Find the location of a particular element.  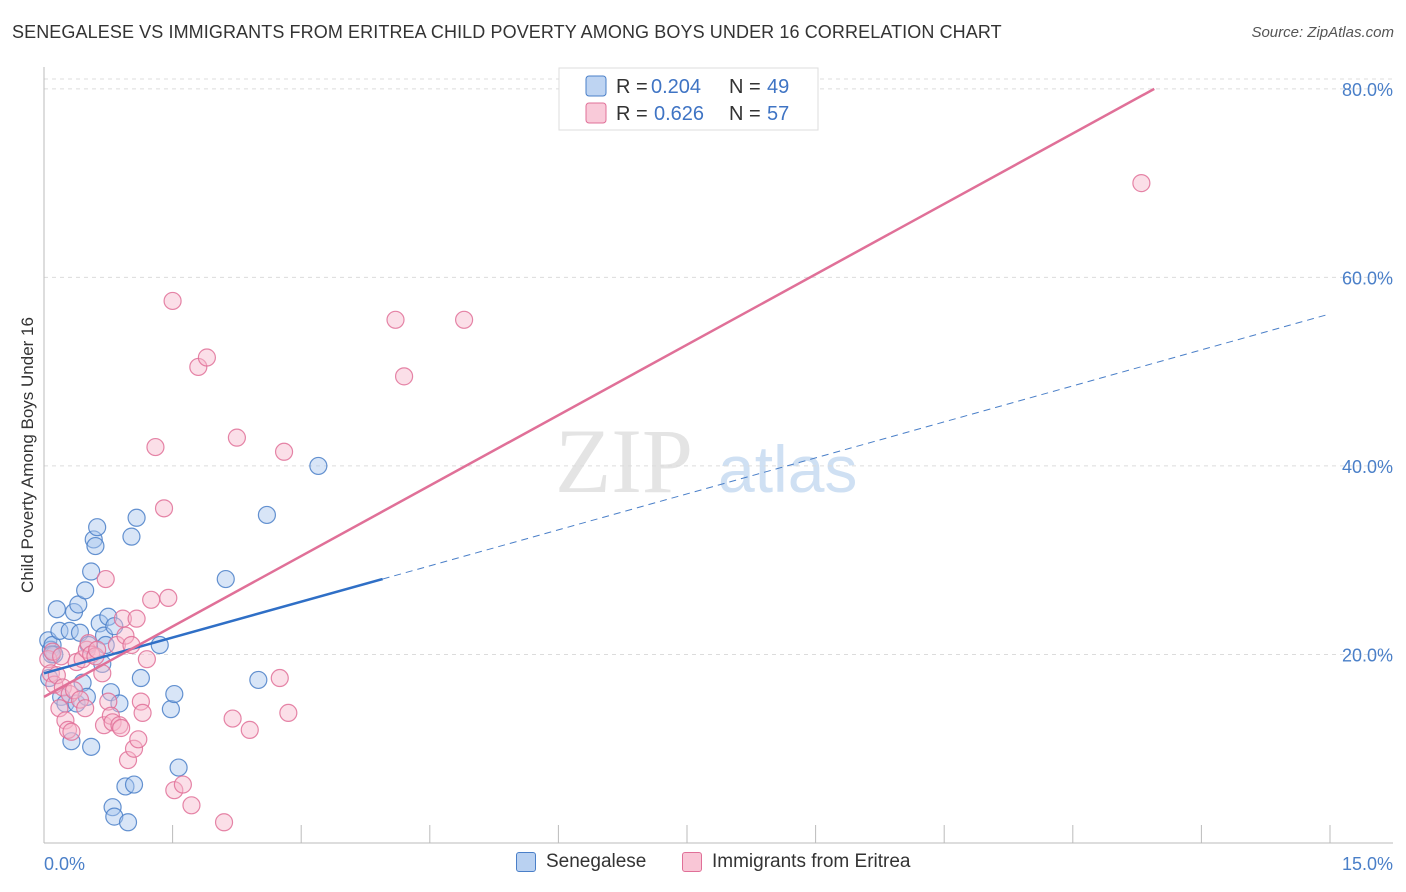

legend-n-value-0: 49 is located at coordinates (778, 87).